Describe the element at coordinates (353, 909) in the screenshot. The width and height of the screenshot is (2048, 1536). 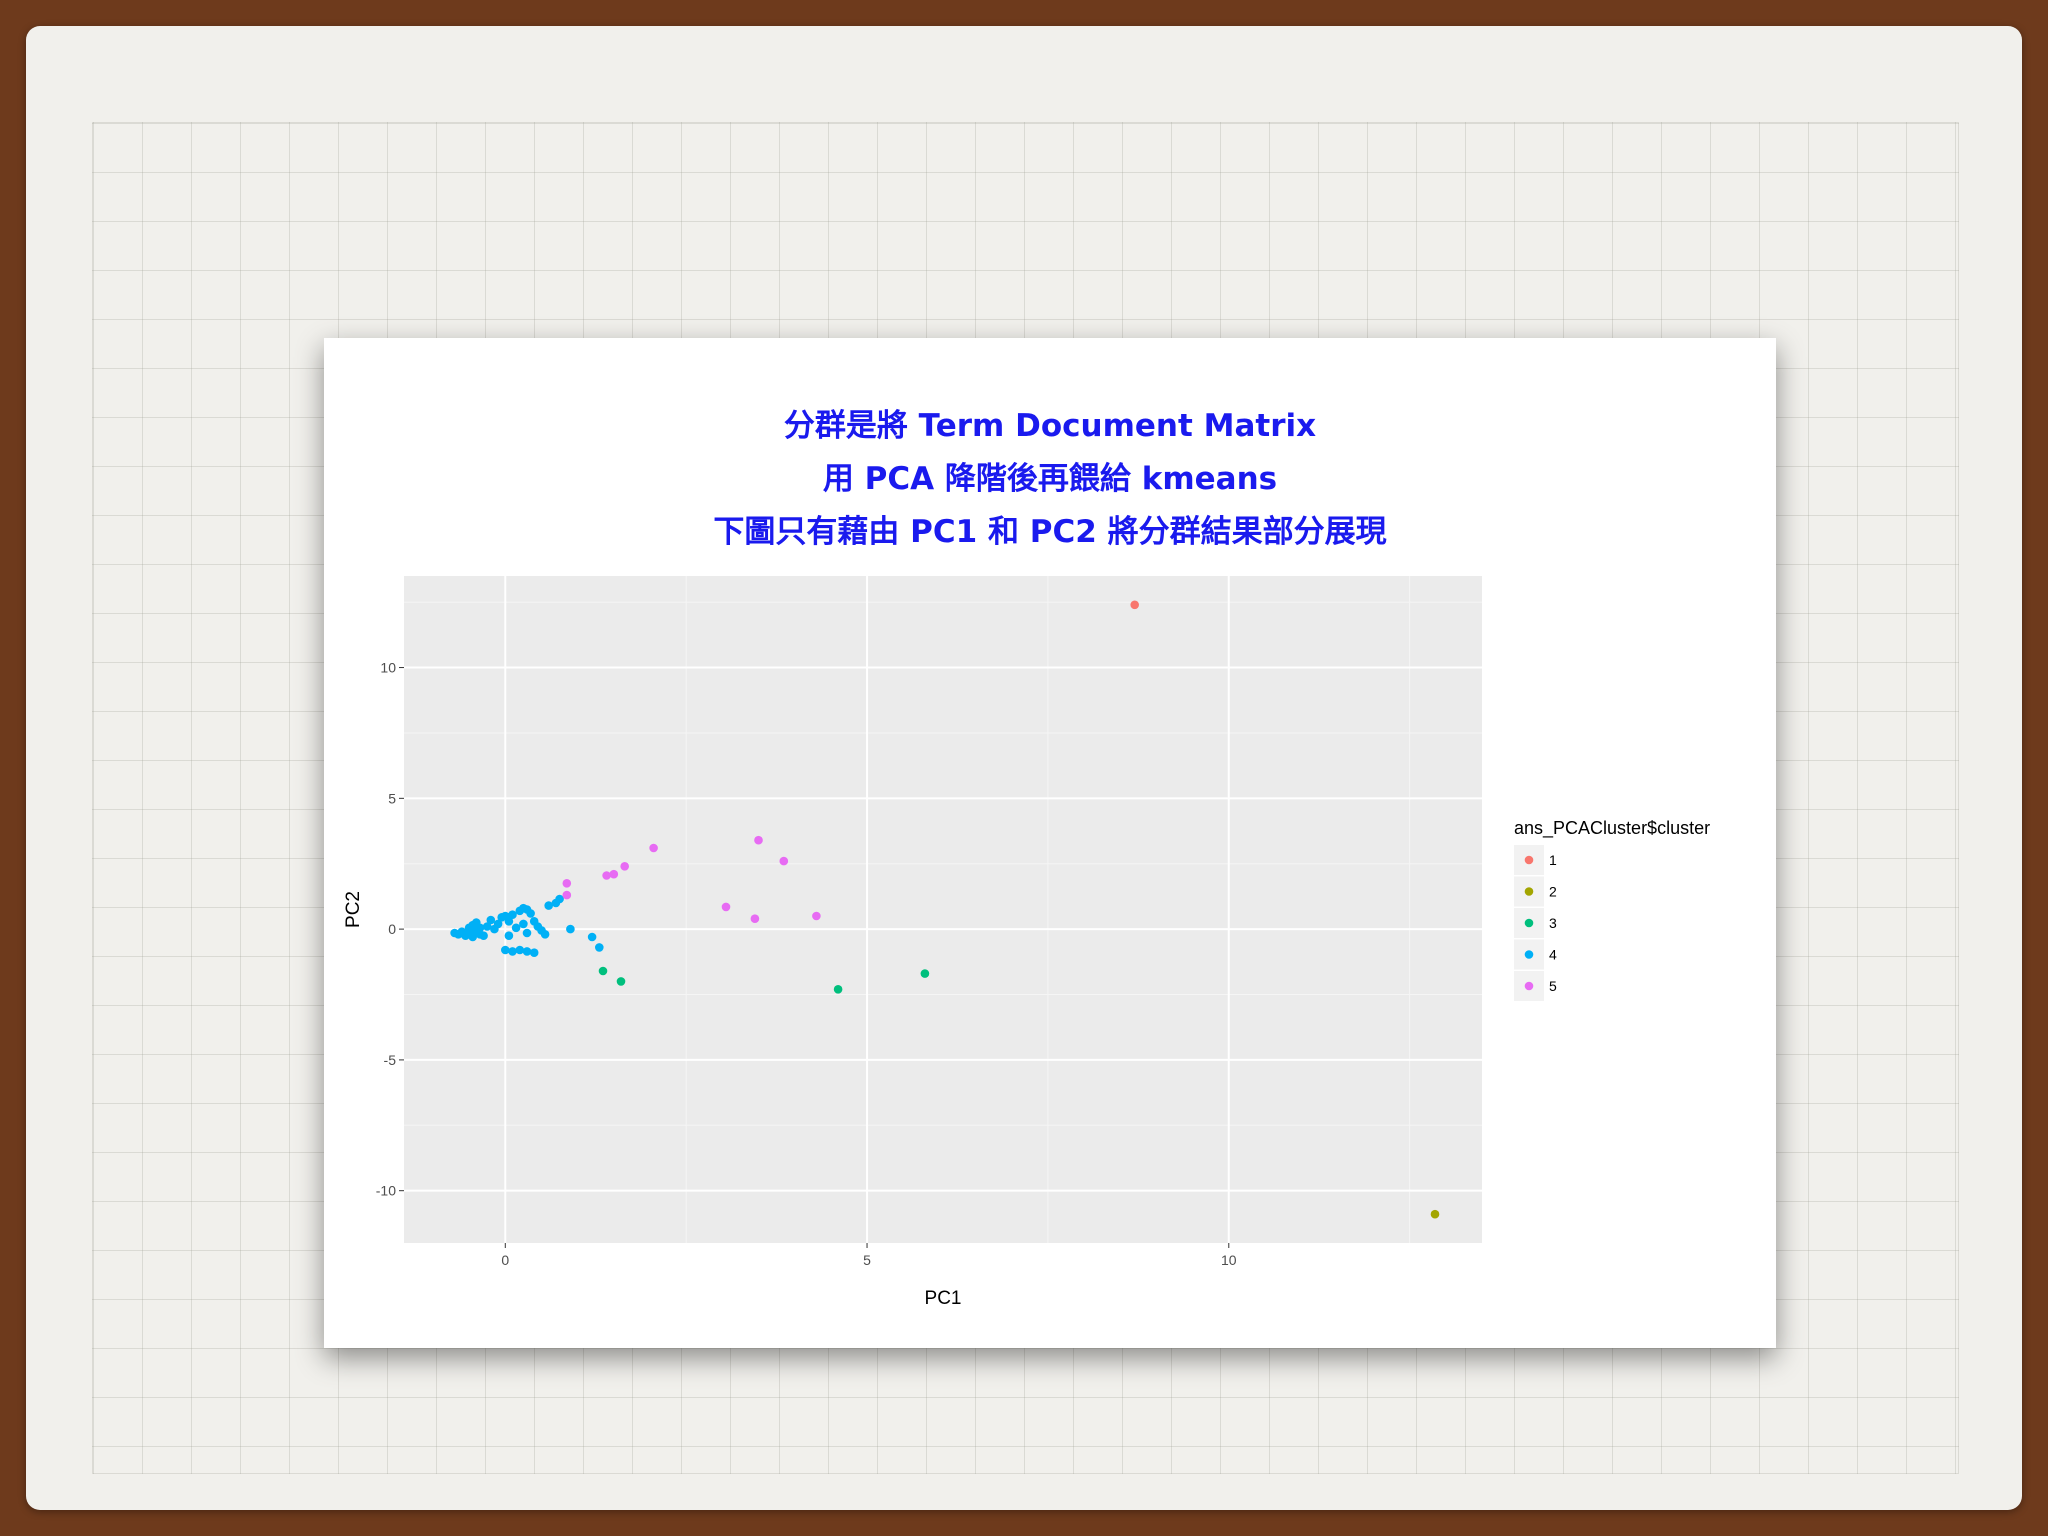
I see `y-axis-title: PC2` at that location.